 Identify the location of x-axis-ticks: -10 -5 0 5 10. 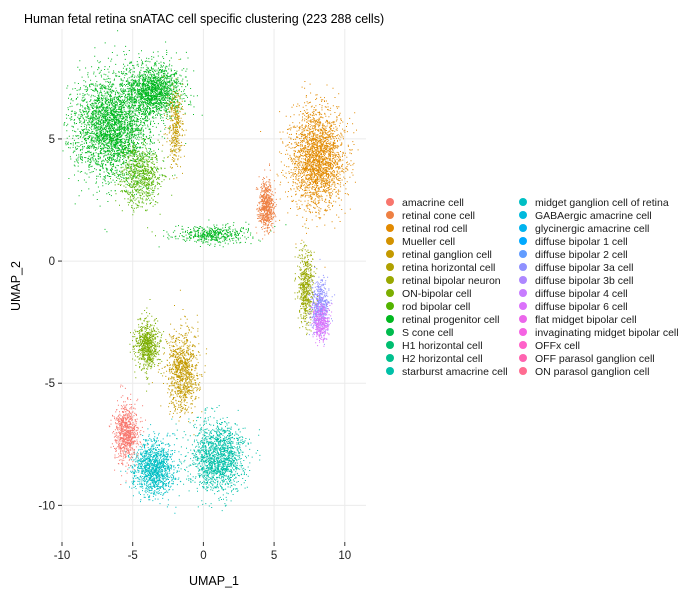
(202, 552).